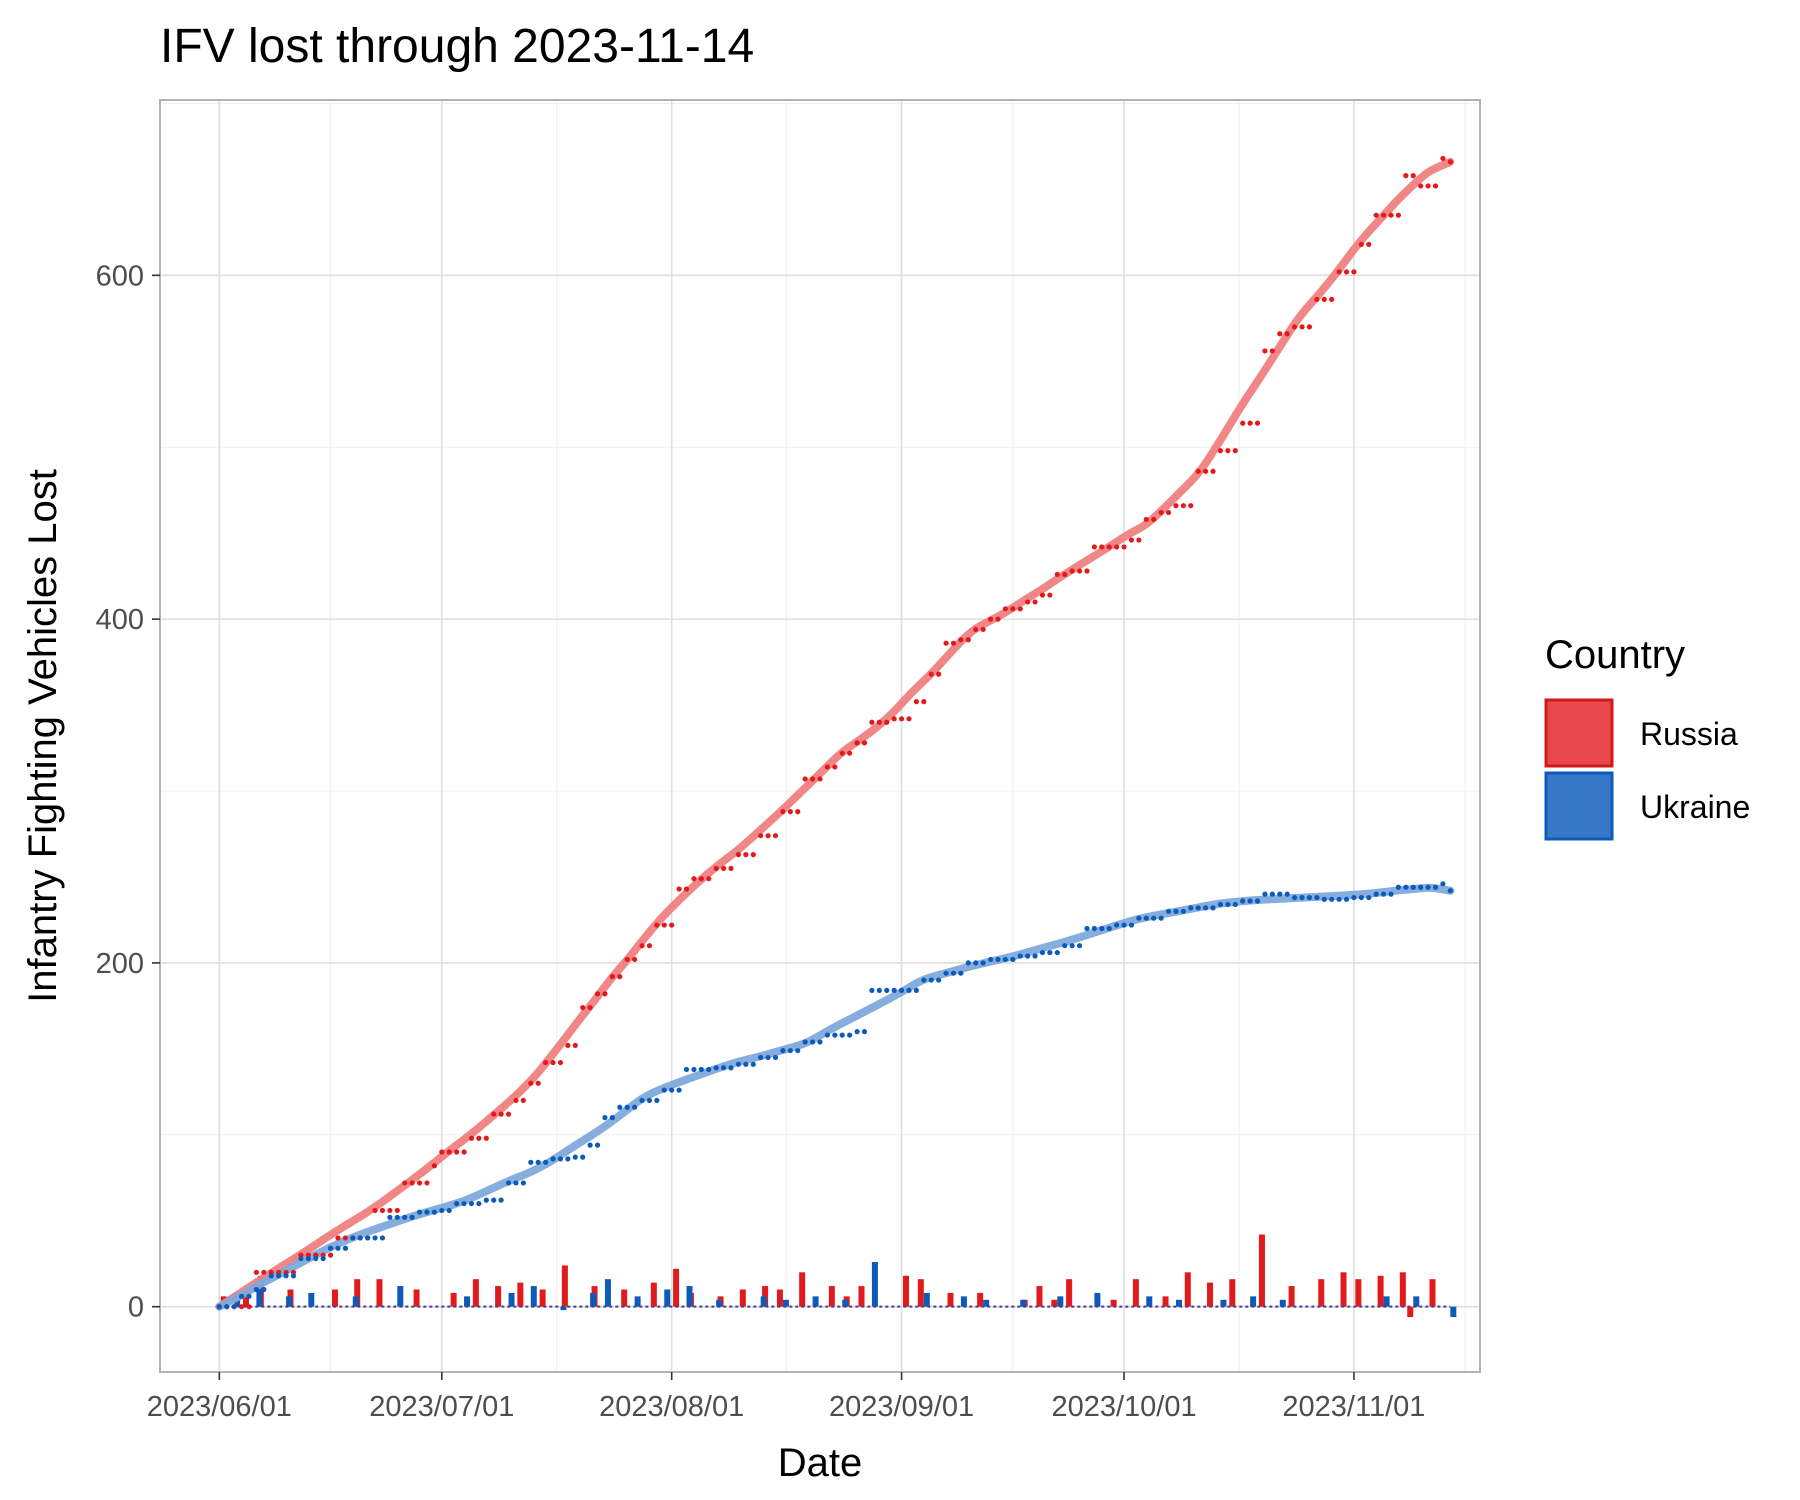  I want to click on legend-title: Country, so click(1615, 655).